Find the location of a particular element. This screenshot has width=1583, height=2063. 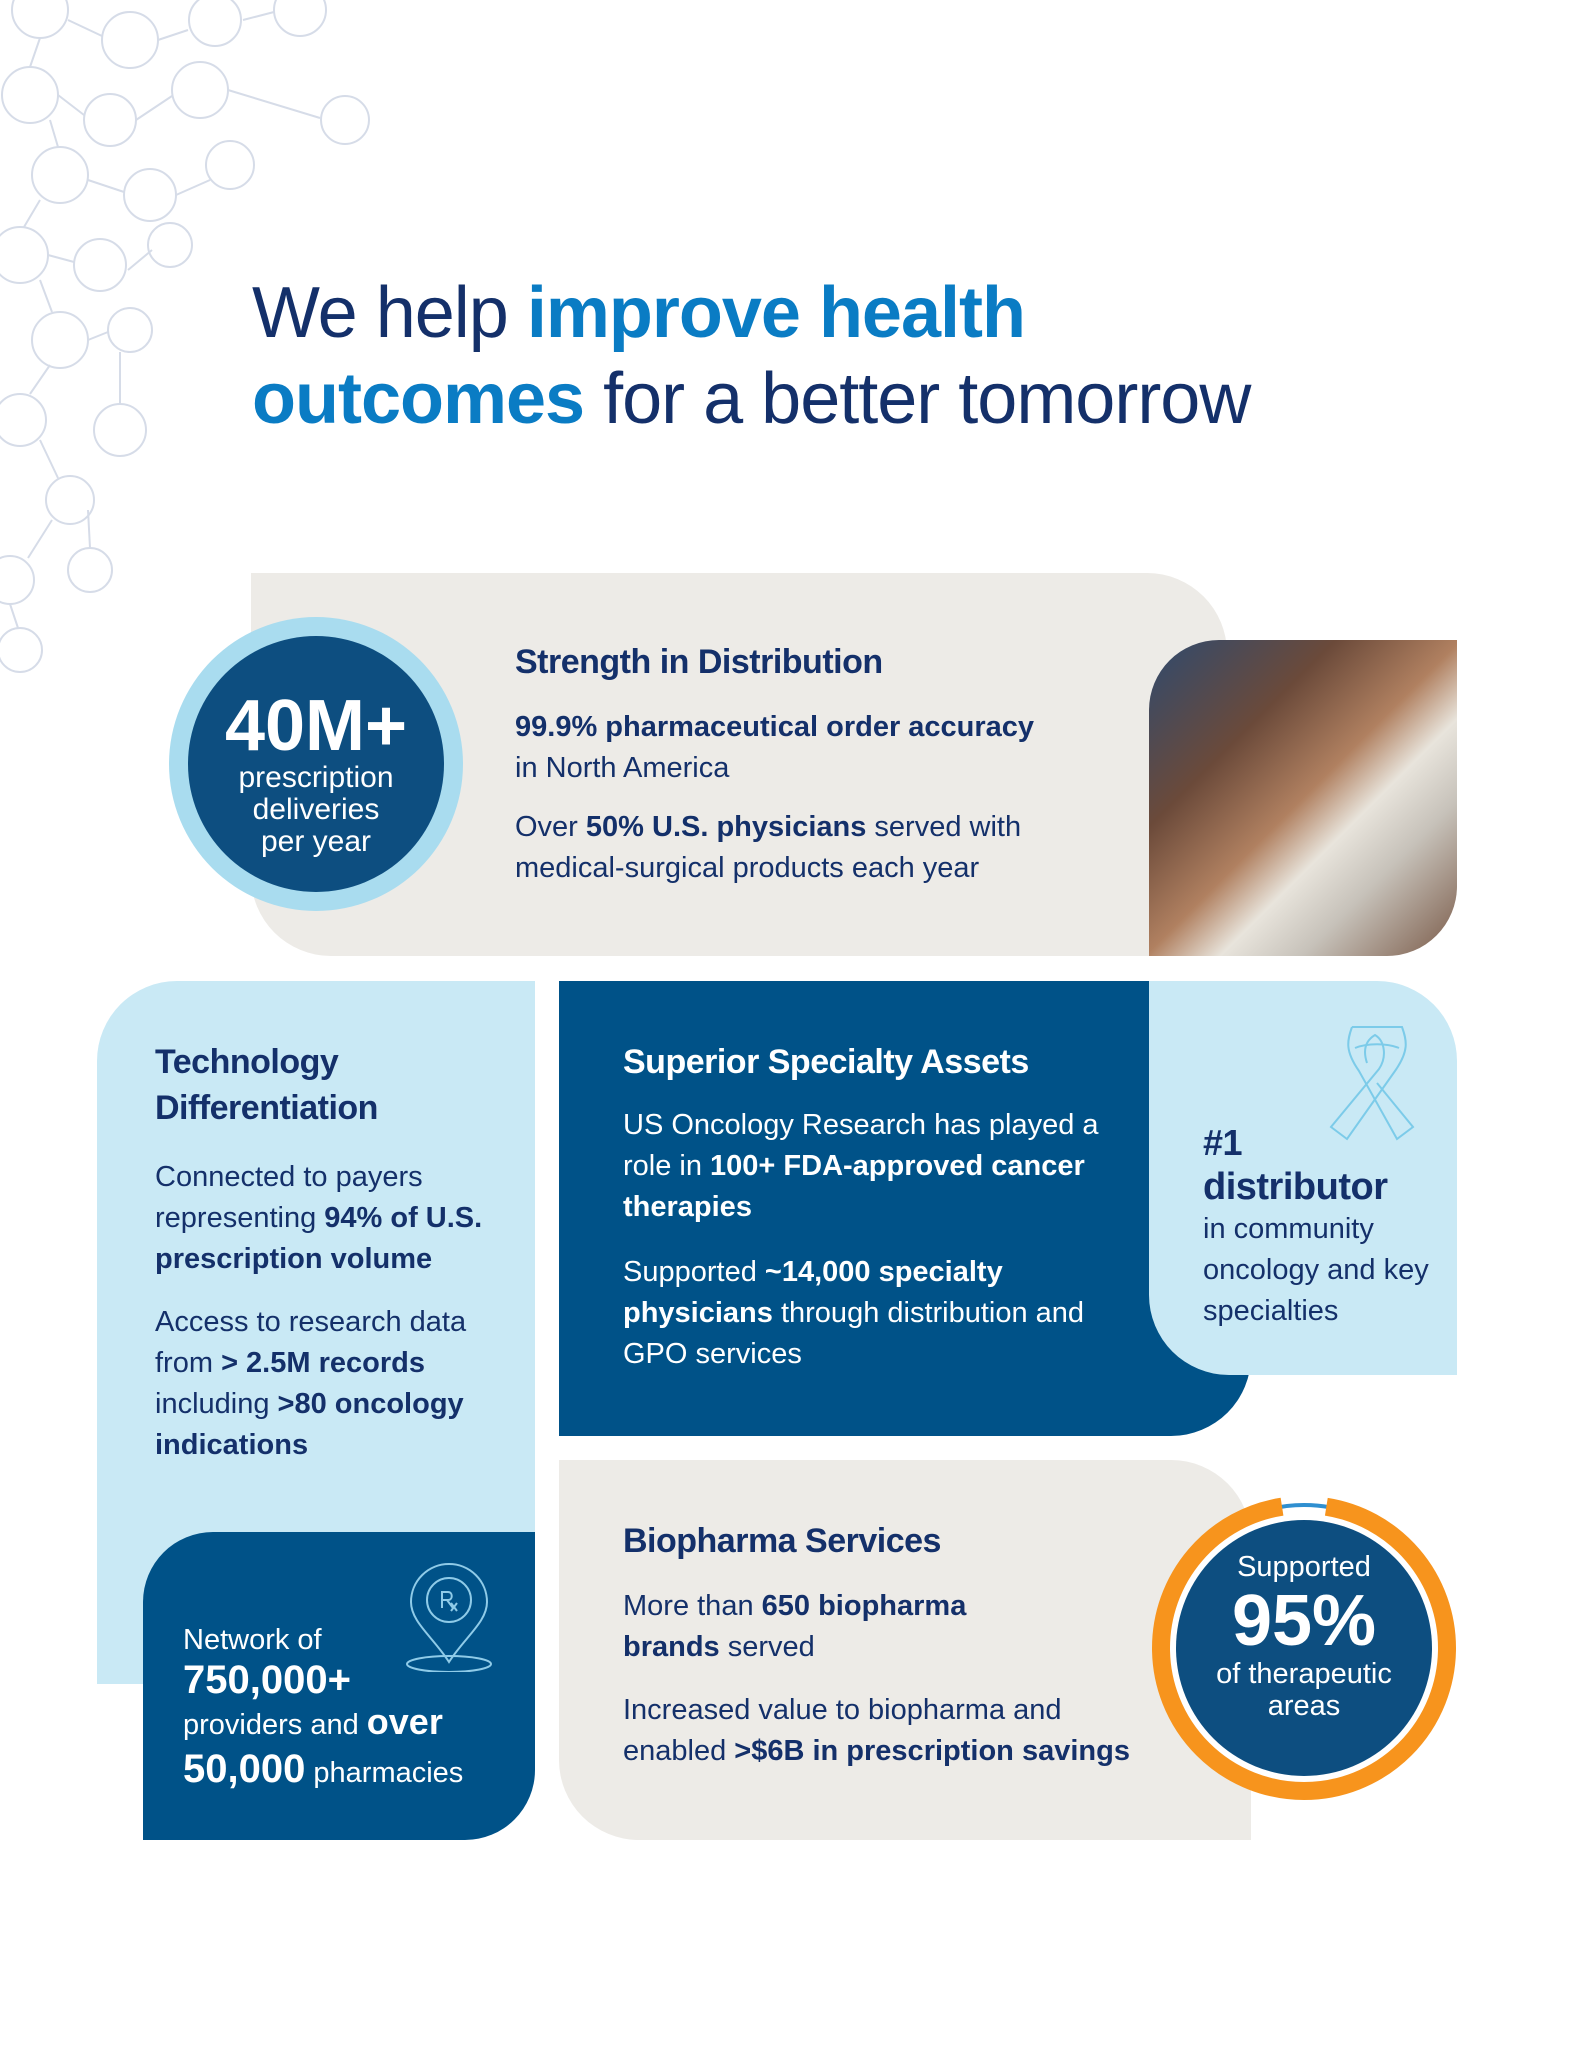

decorative-pattern is located at coordinates (185, 336).